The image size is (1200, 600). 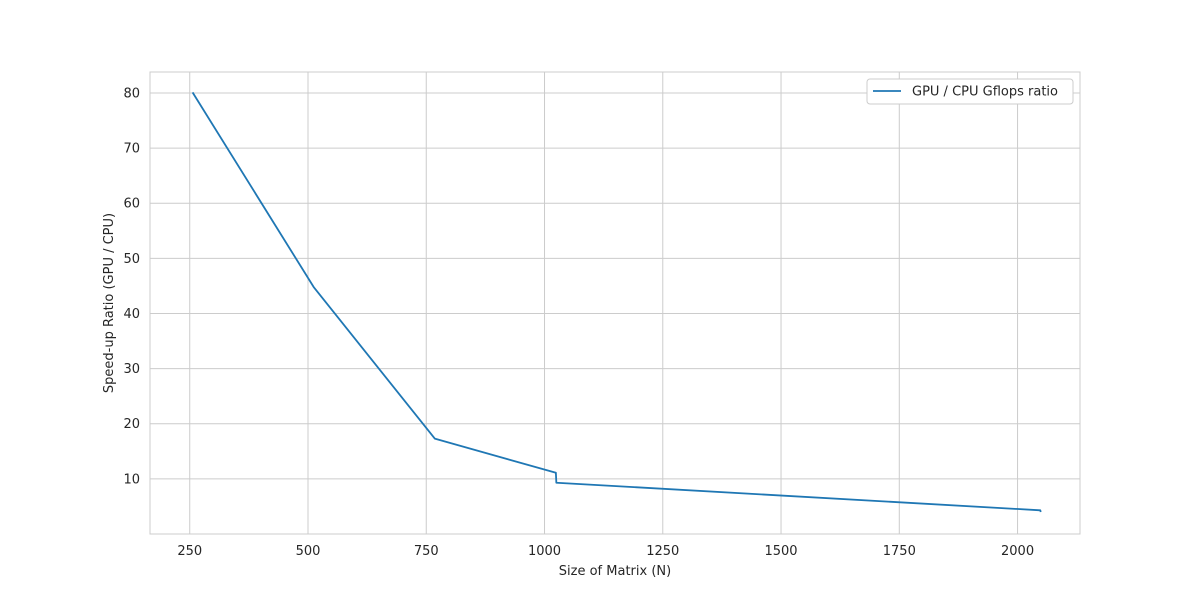 I want to click on y-tick-label: 20, so click(x=131, y=424).